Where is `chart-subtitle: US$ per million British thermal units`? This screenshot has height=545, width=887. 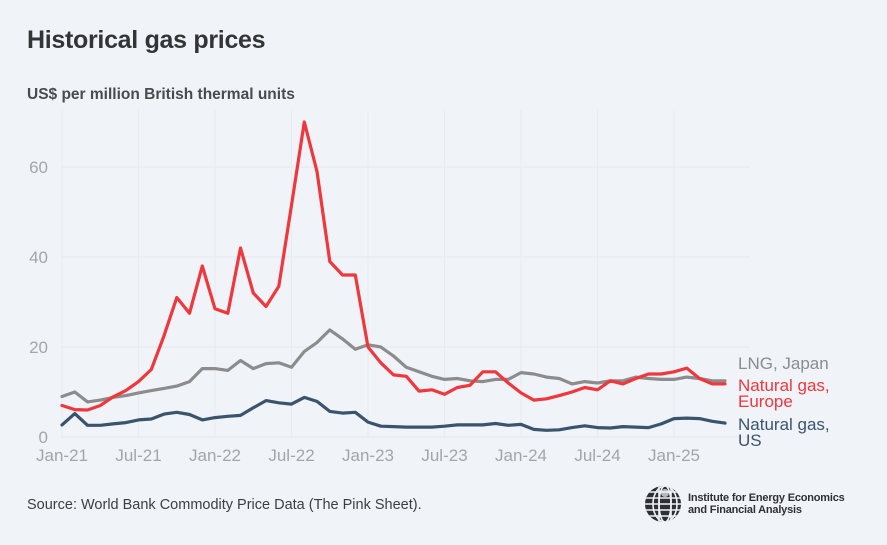 chart-subtitle: US$ per million British thermal units is located at coordinates (161, 94).